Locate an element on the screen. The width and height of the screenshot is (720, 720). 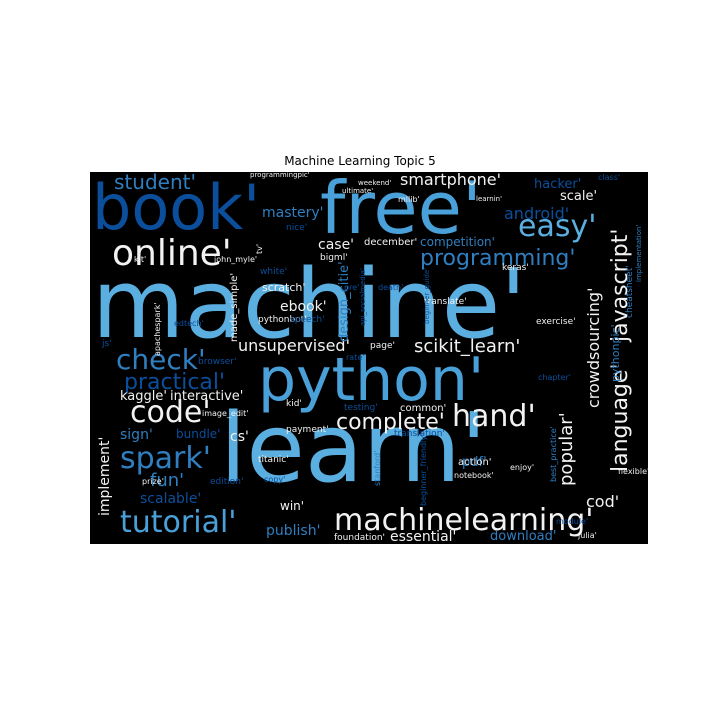
cloud-word: weekend' is located at coordinates (375, 183).